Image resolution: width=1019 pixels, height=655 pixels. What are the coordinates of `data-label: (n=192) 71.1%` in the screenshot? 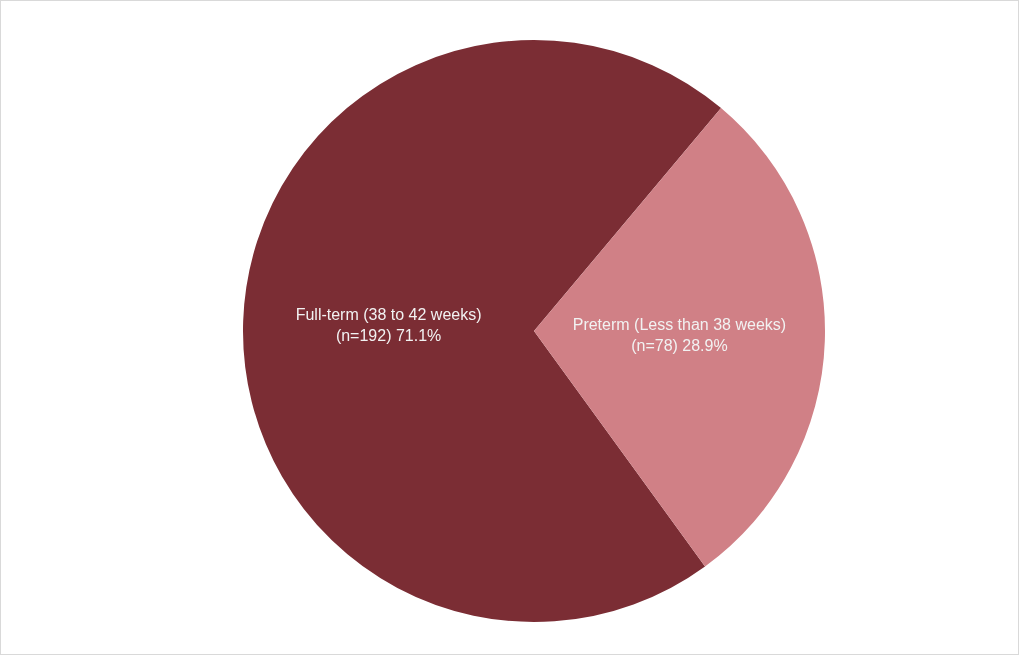 It's located at (388, 335).